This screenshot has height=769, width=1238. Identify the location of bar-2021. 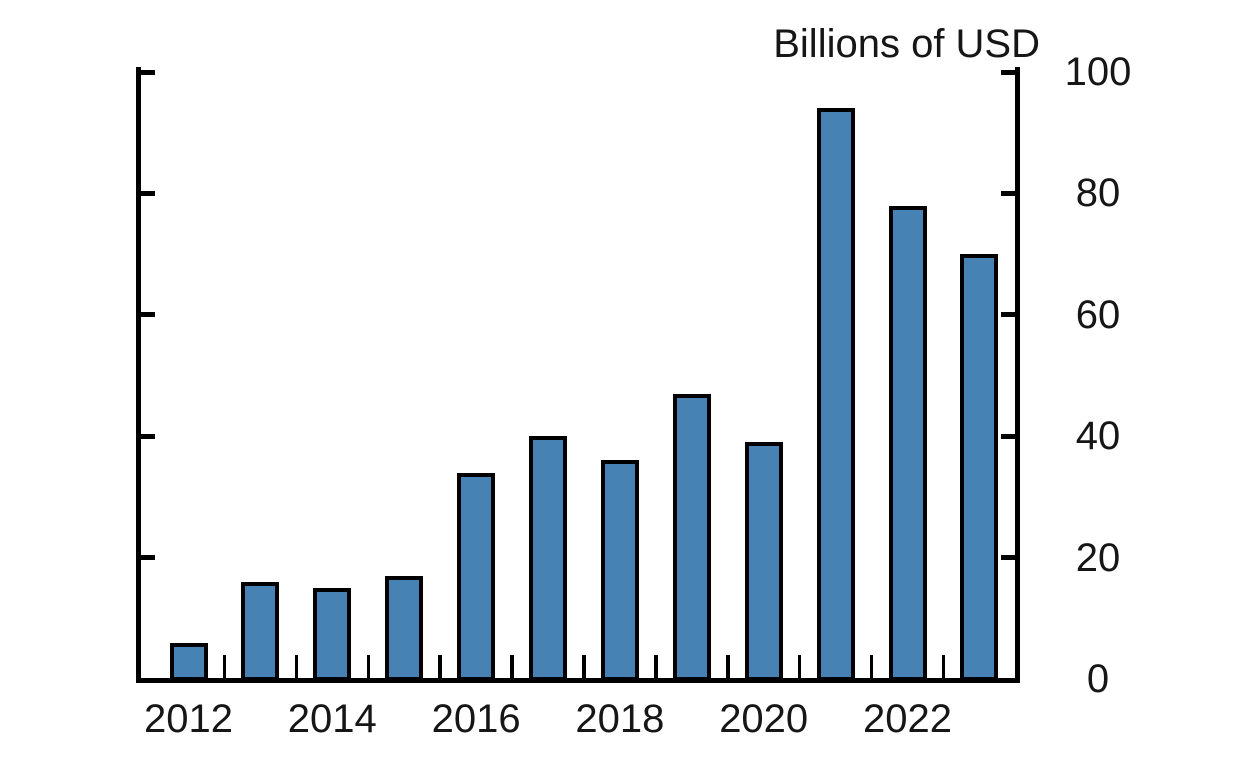
(835, 394).